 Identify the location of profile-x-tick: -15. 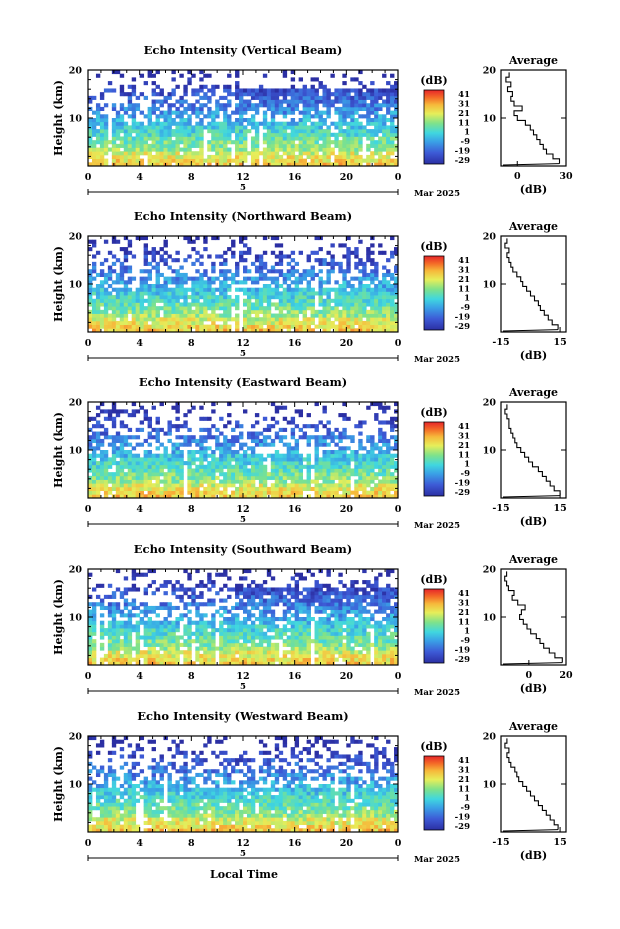
(500, 342).